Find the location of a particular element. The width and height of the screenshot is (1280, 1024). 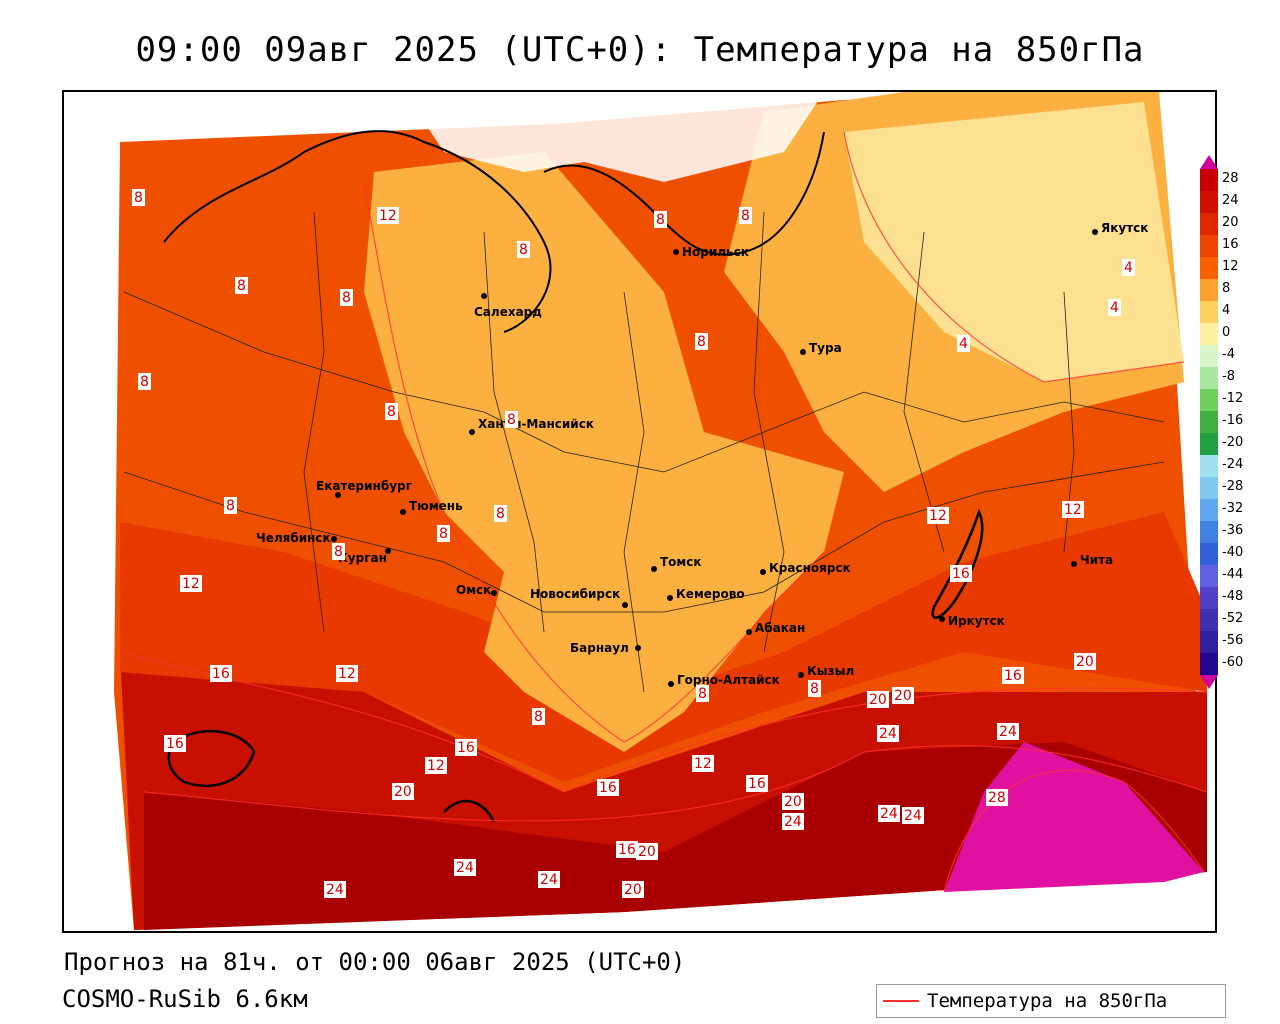

coastline is located at coordinates (494, 231).